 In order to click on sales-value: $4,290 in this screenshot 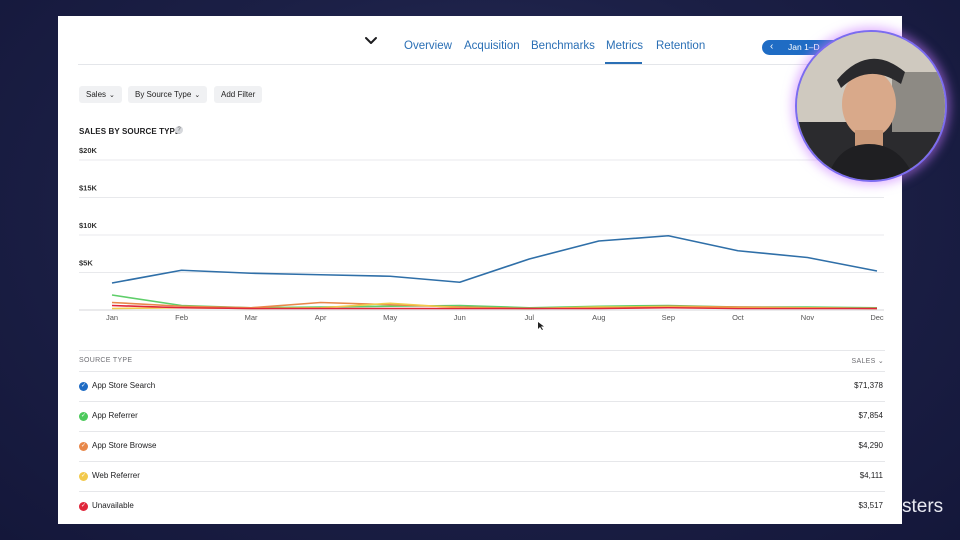, I will do `click(870, 445)`.